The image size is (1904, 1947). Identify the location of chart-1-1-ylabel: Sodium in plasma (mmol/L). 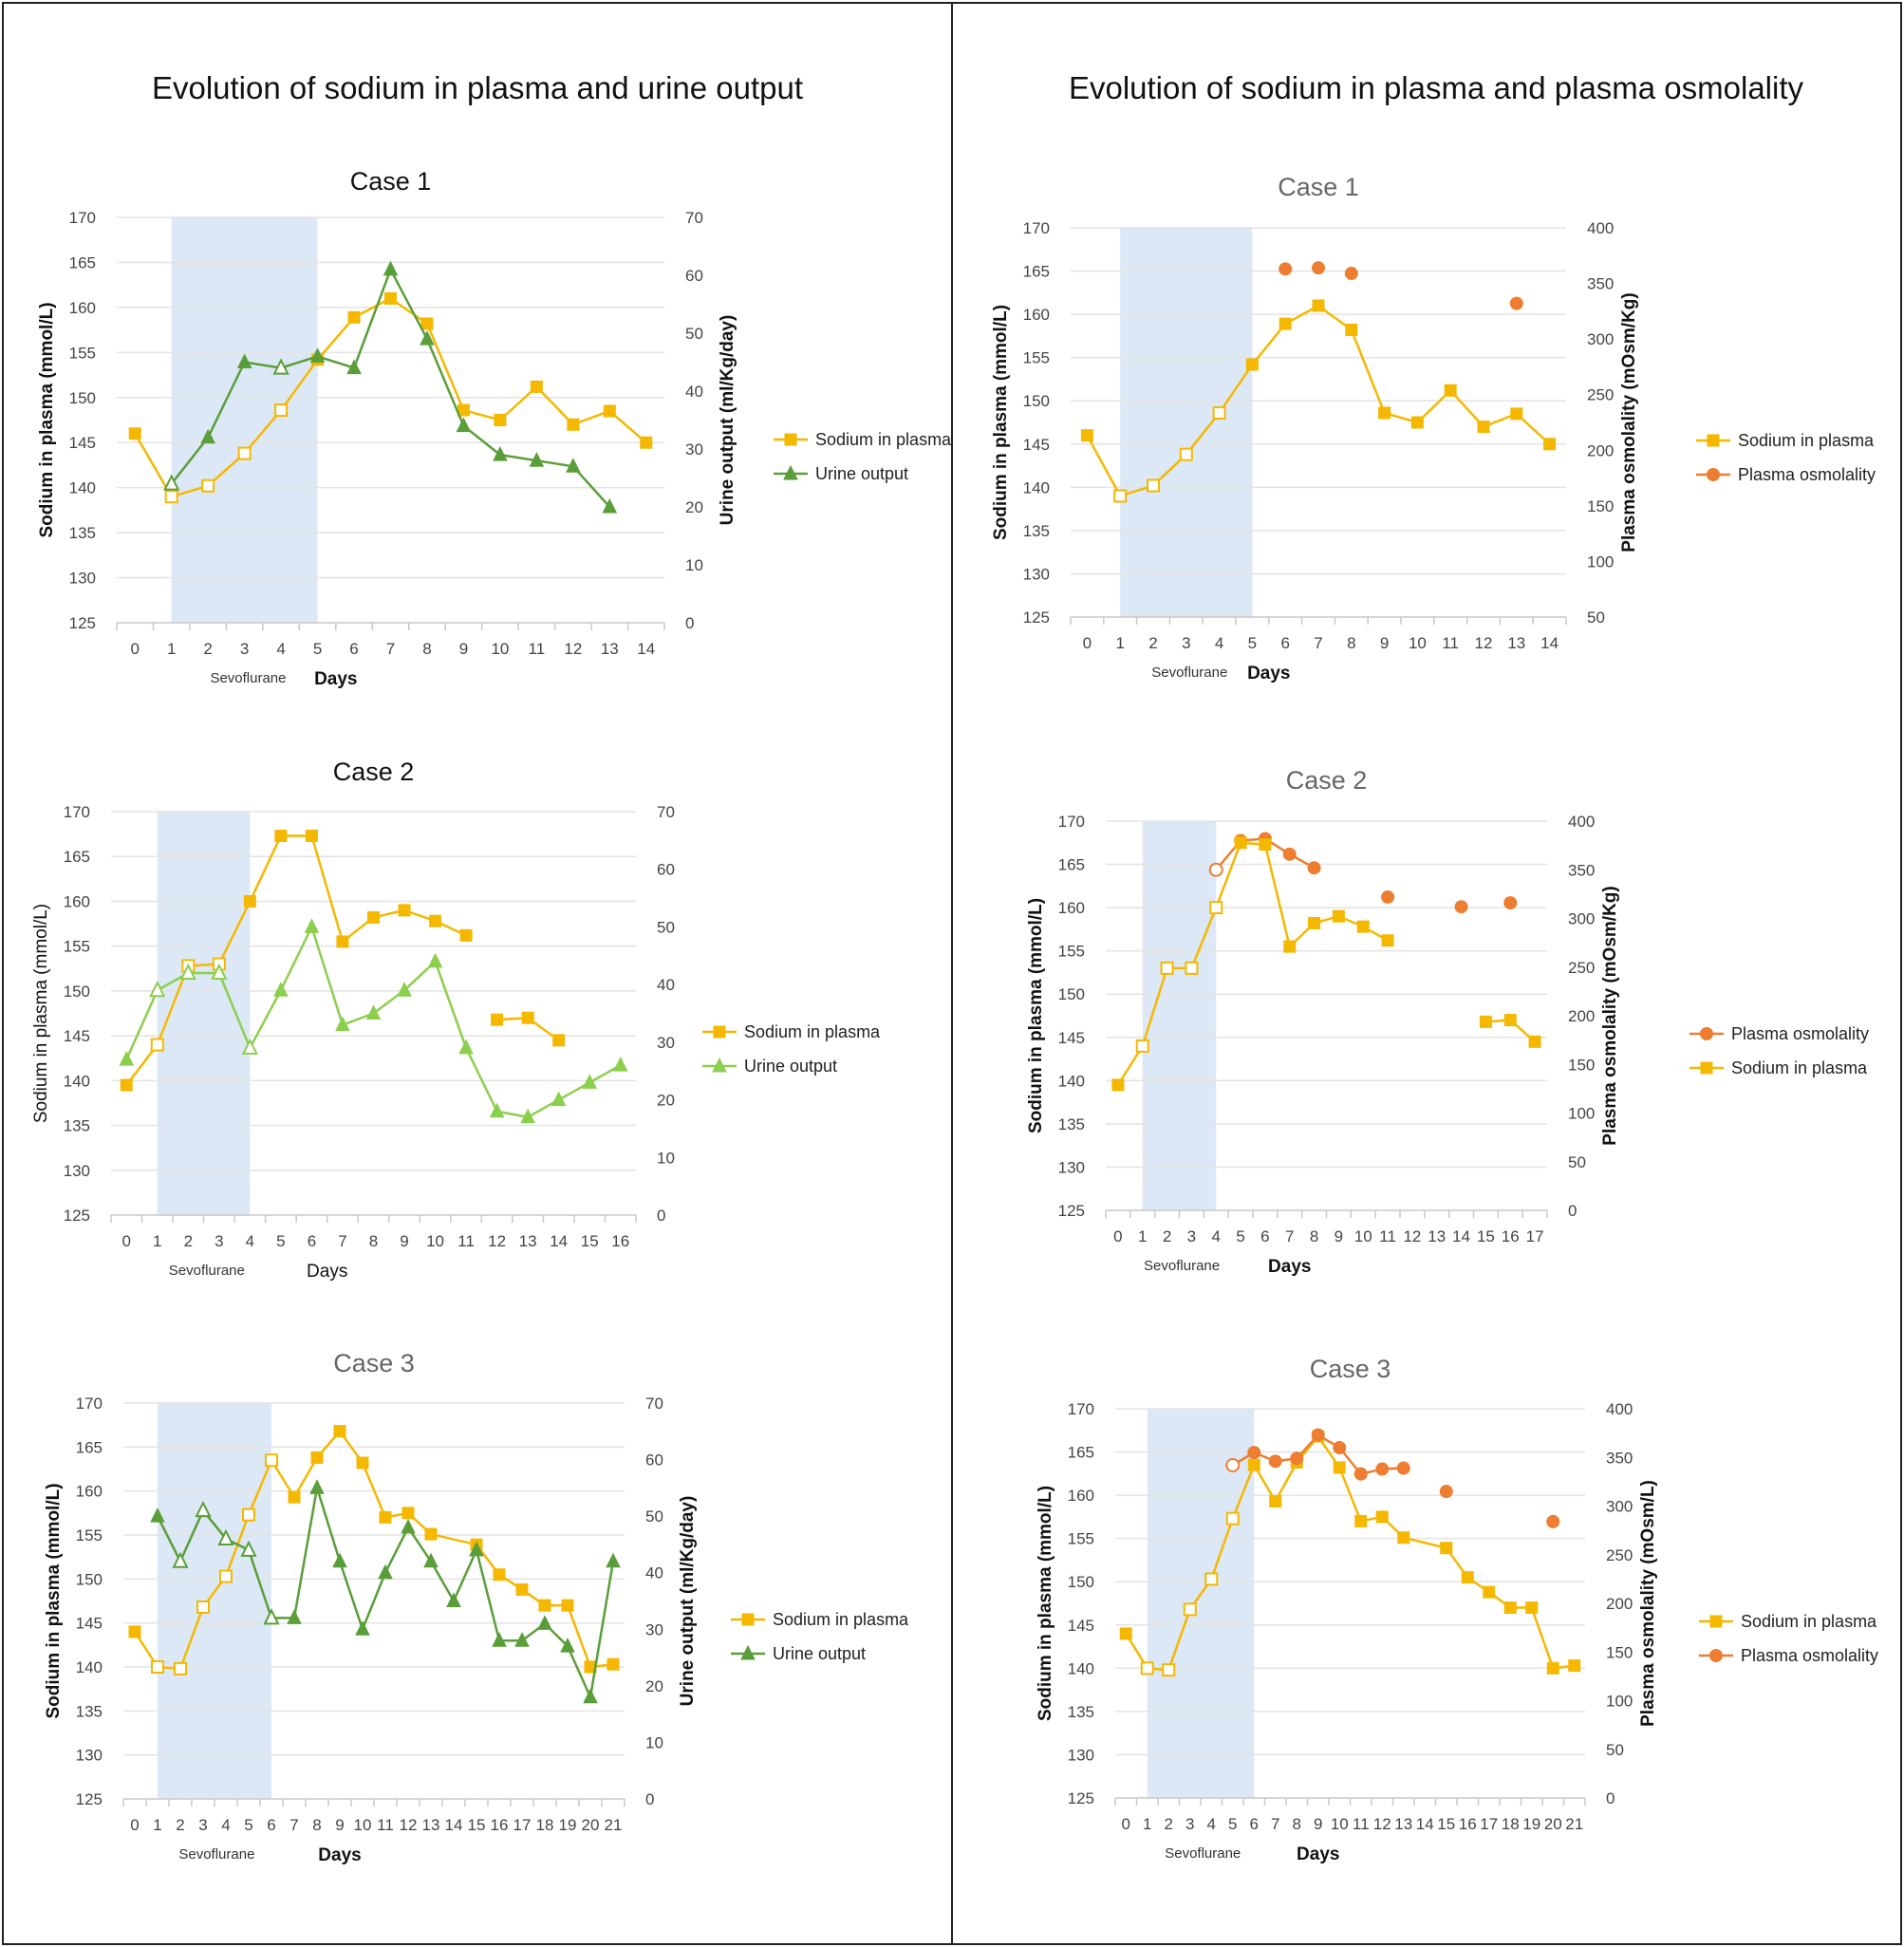
(47, 419).